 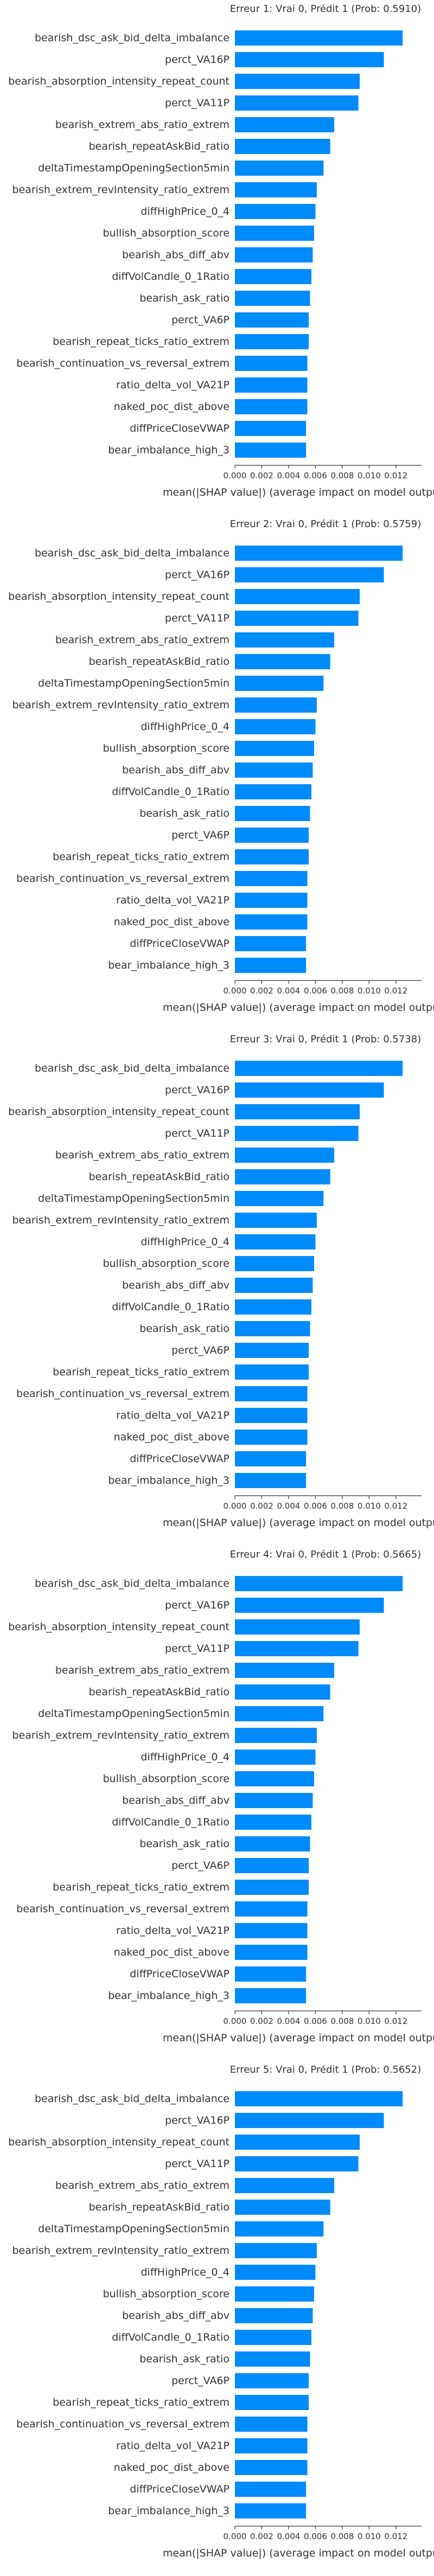 I want to click on x-tick-label: 0.010, so click(x=369, y=1506).